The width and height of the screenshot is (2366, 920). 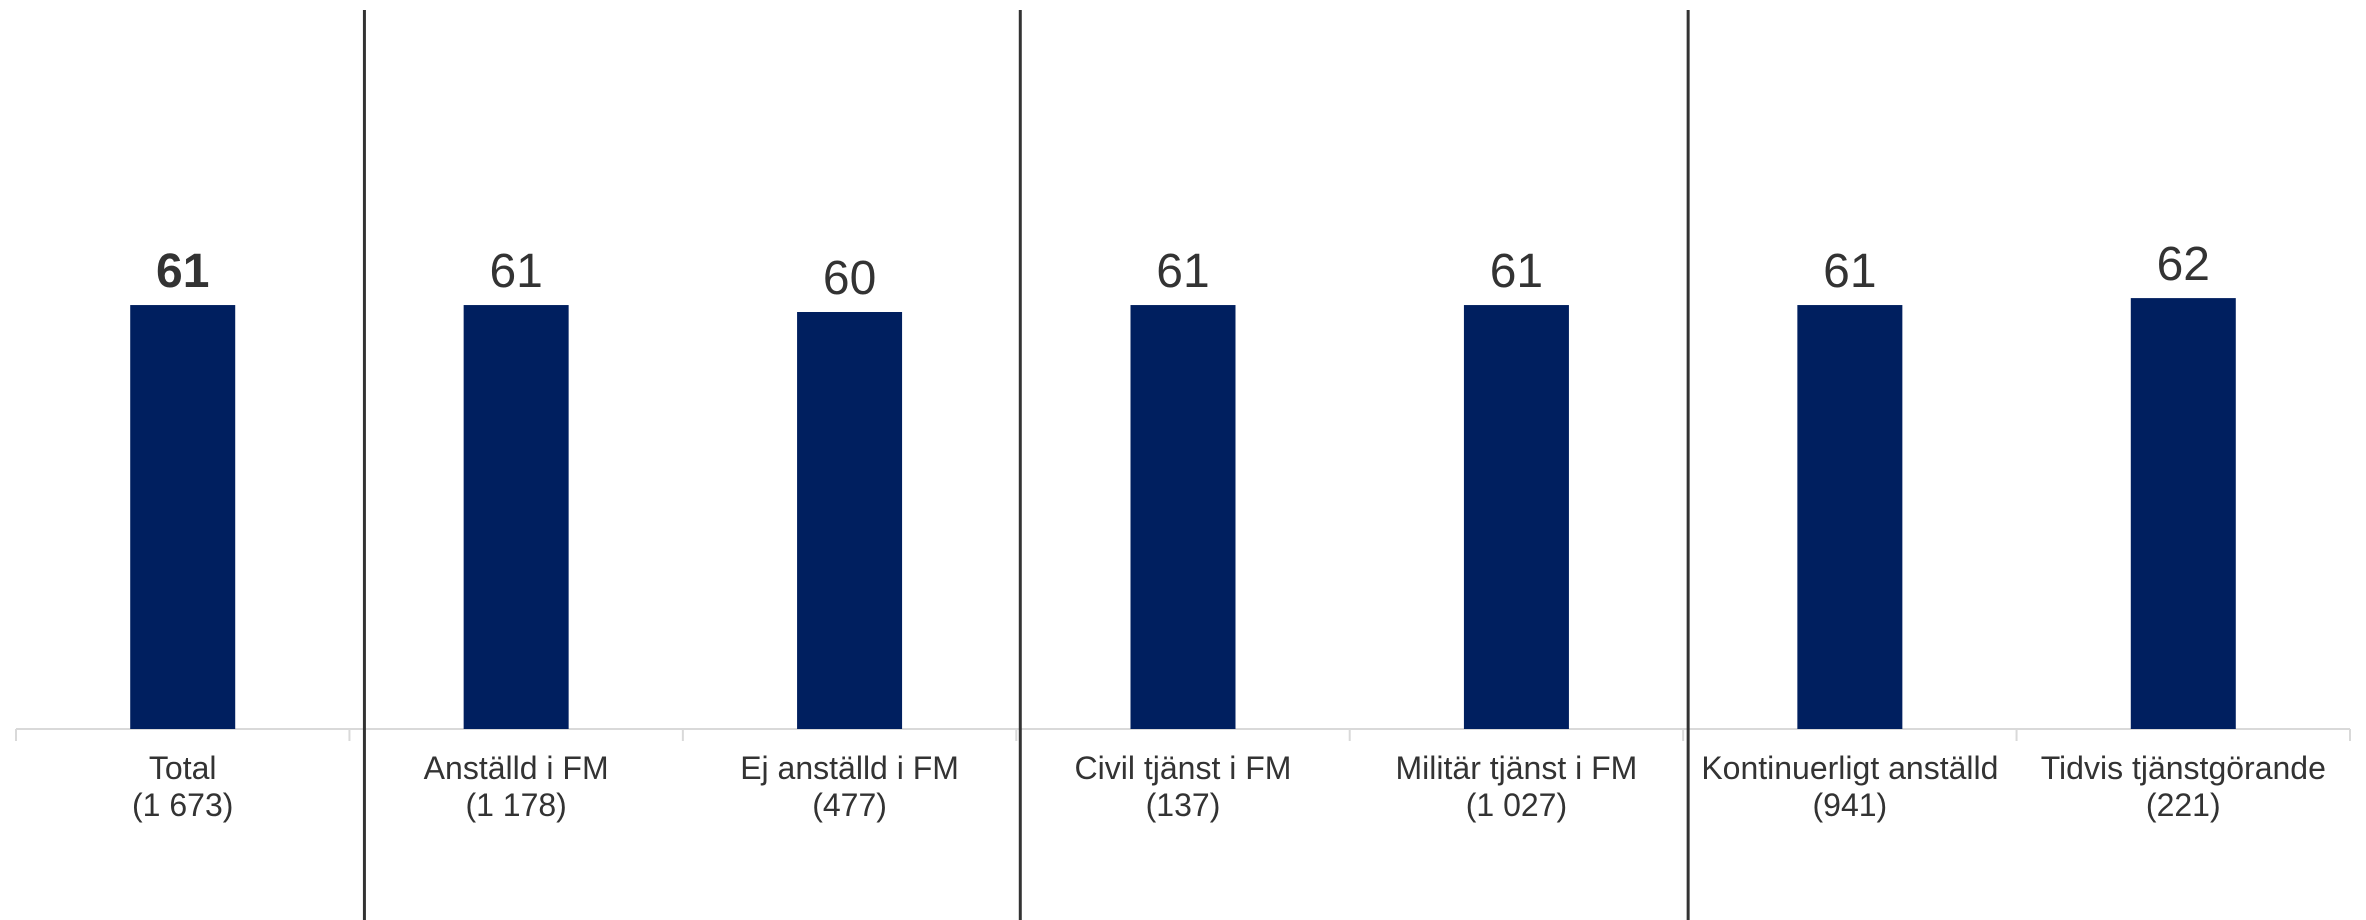 What do you see at coordinates (1183, 768) in the screenshot?
I see `category-label: Civil tjänst i FM` at bounding box center [1183, 768].